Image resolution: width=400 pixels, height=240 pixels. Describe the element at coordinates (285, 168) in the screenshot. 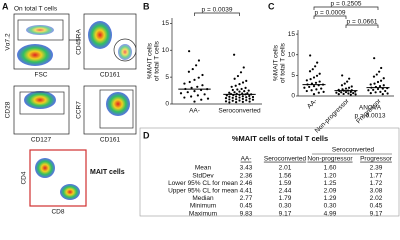

I see `table-cell: 2.01` at that location.